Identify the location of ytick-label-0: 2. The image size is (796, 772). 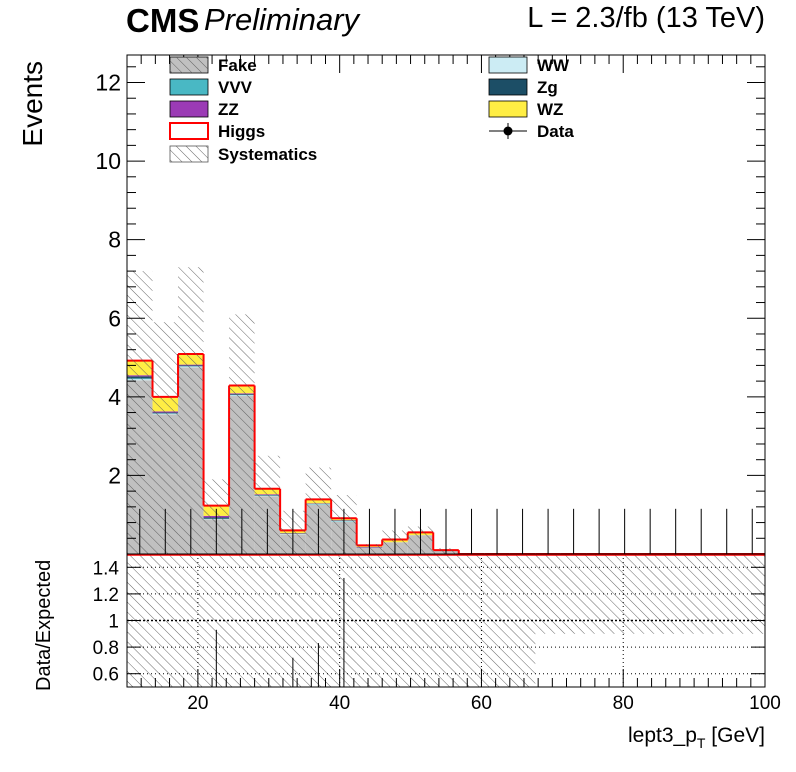
(114, 475).